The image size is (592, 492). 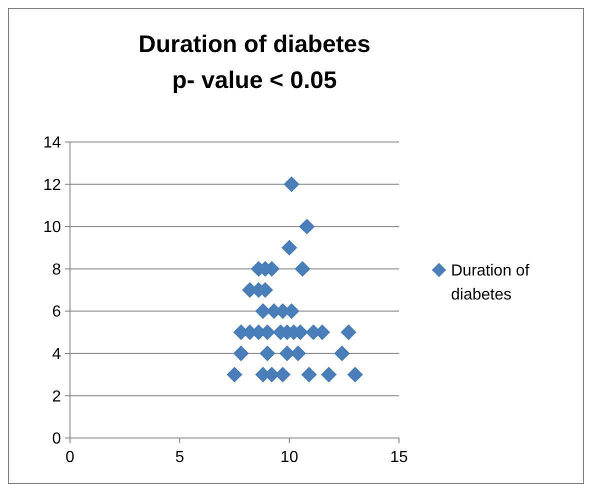 I want to click on y-tick-label: 12, so click(x=52, y=185).